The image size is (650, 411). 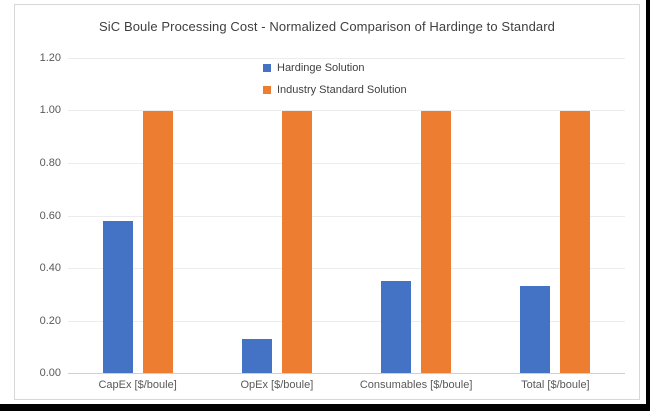 What do you see at coordinates (50, 373) in the screenshot?
I see `y-tick-label: 0.00` at bounding box center [50, 373].